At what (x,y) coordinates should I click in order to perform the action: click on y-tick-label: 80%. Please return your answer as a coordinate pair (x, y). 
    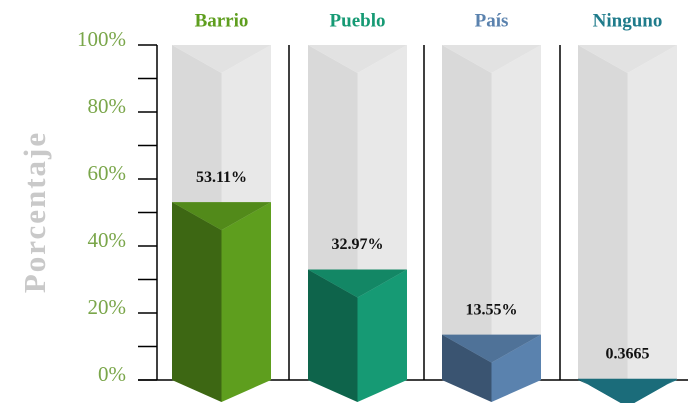
    Looking at the image, I should click on (107, 106).